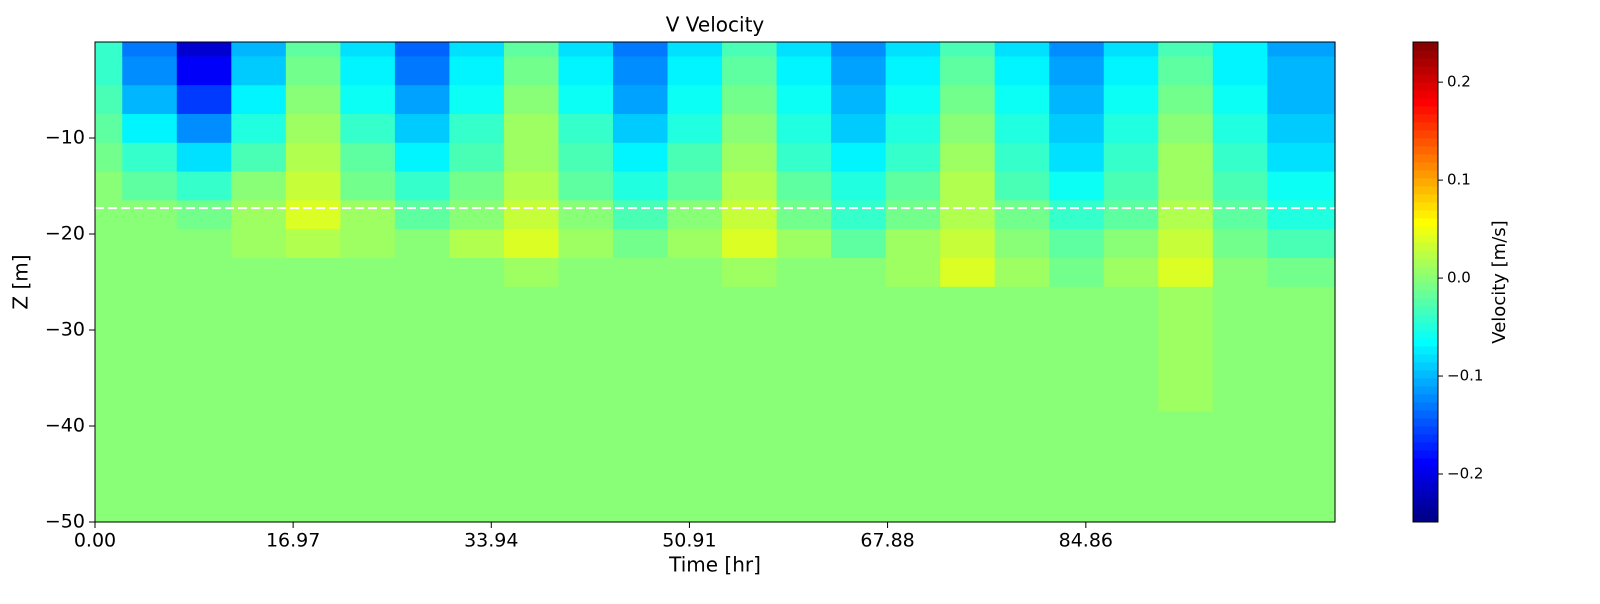 The image size is (1600, 604). What do you see at coordinates (65, 330) in the screenshot?
I see `y-tick-label: −30` at bounding box center [65, 330].